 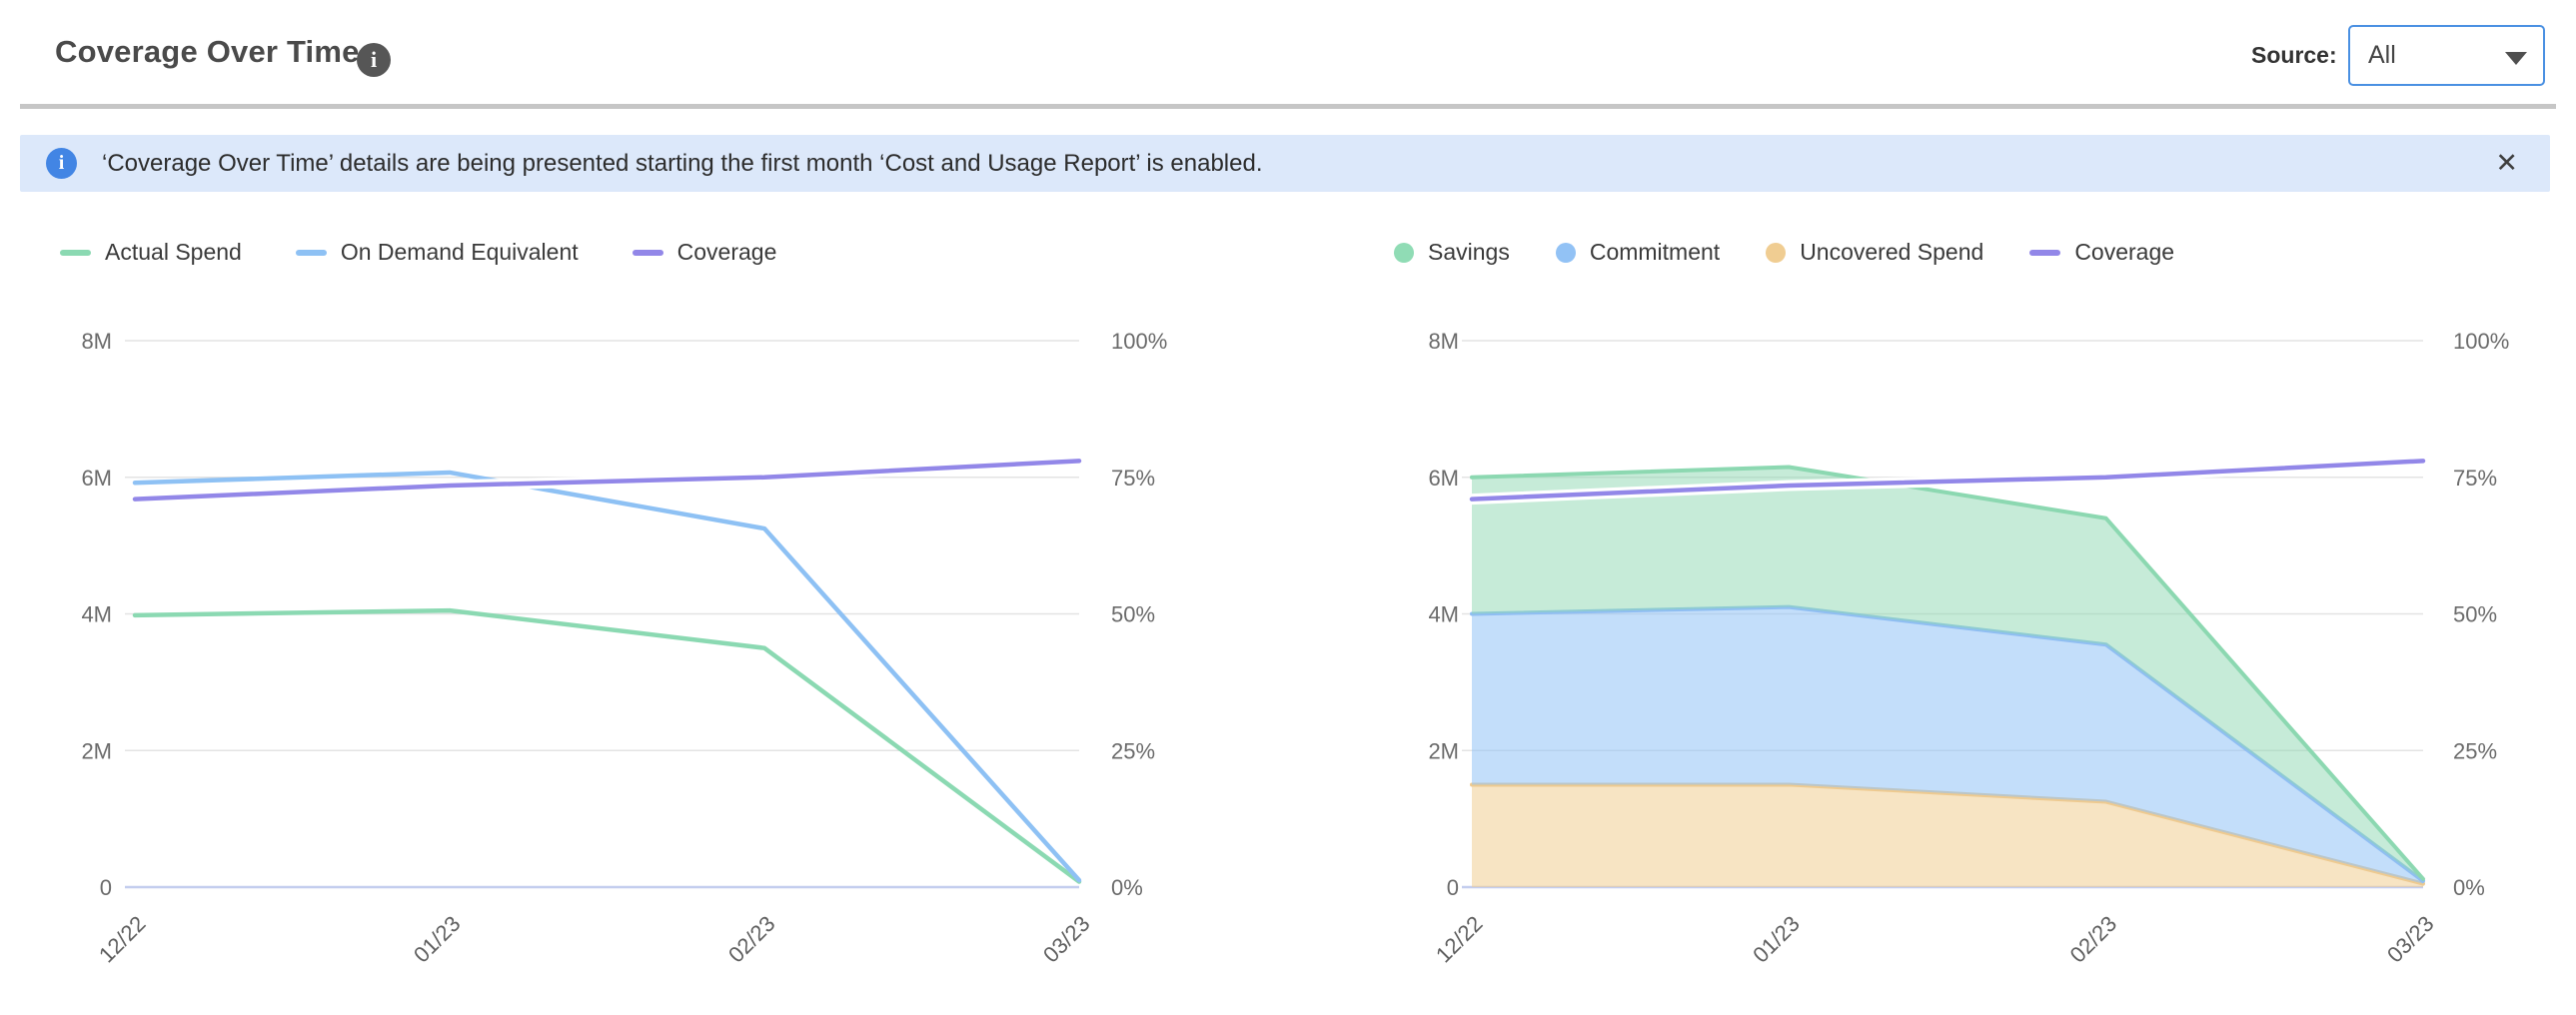 I want to click on page-title: Coverage Over Time, so click(x=207, y=51).